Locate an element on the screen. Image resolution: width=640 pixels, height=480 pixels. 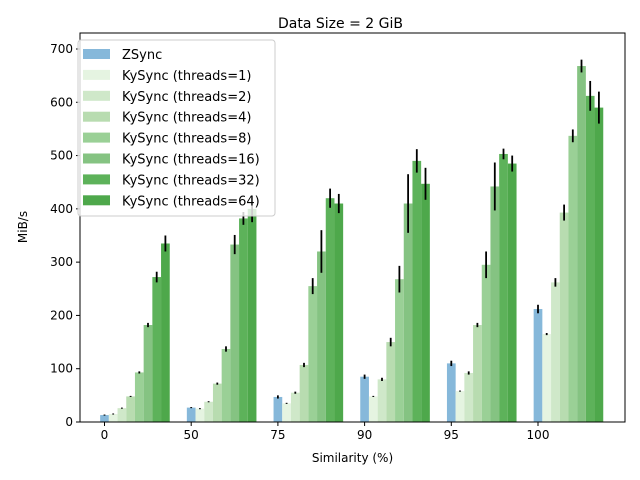
y-tick-label: 200 is located at coordinates (61, 315).